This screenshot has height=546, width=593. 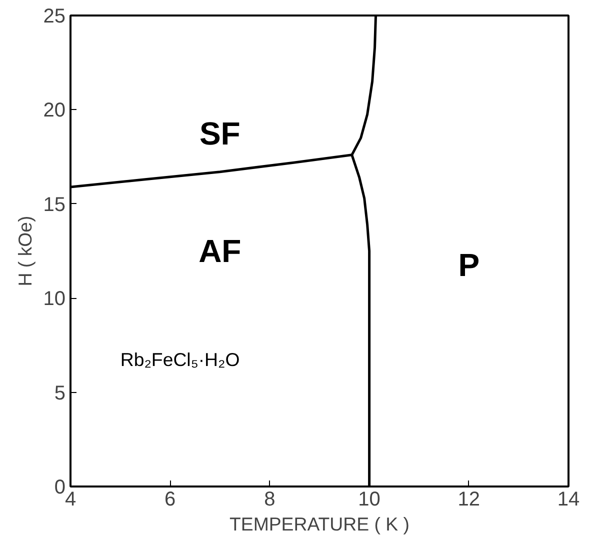 What do you see at coordinates (54, 111) in the screenshot?
I see `y-tick-label: 20` at bounding box center [54, 111].